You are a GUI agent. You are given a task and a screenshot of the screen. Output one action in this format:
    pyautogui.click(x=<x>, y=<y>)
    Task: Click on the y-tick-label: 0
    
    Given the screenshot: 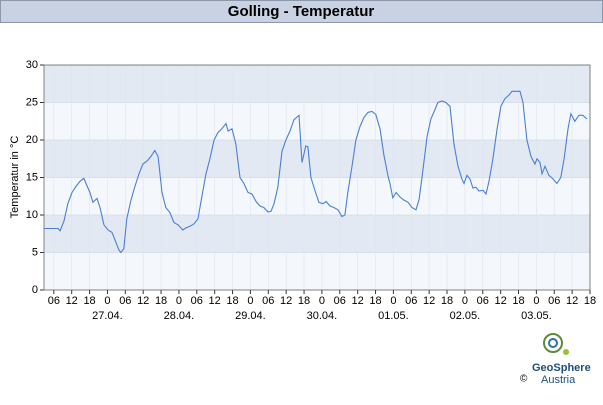 What is the action you would take?
    pyautogui.click(x=35, y=290)
    